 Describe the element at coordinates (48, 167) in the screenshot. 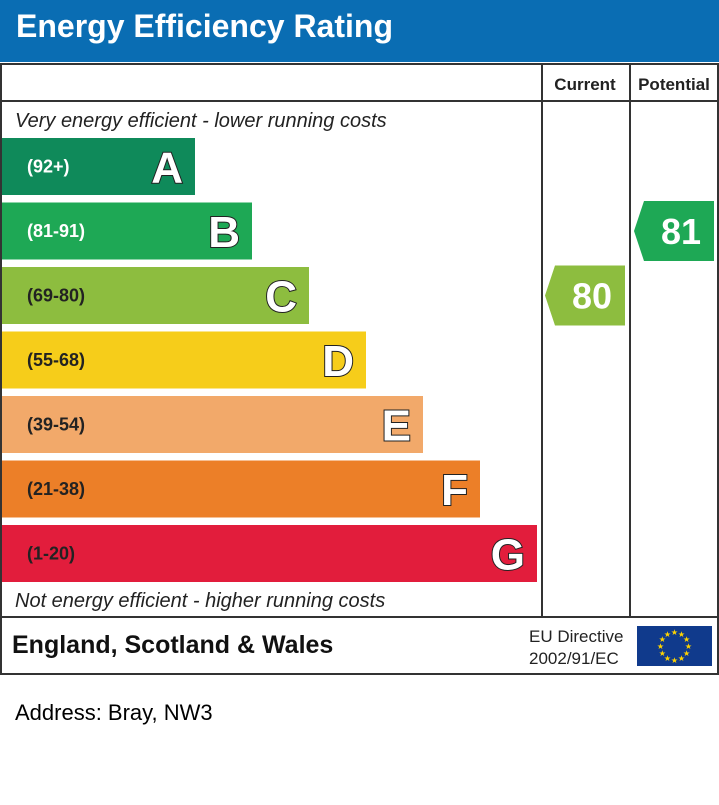

I see `band-range-a: (92+)` at that location.